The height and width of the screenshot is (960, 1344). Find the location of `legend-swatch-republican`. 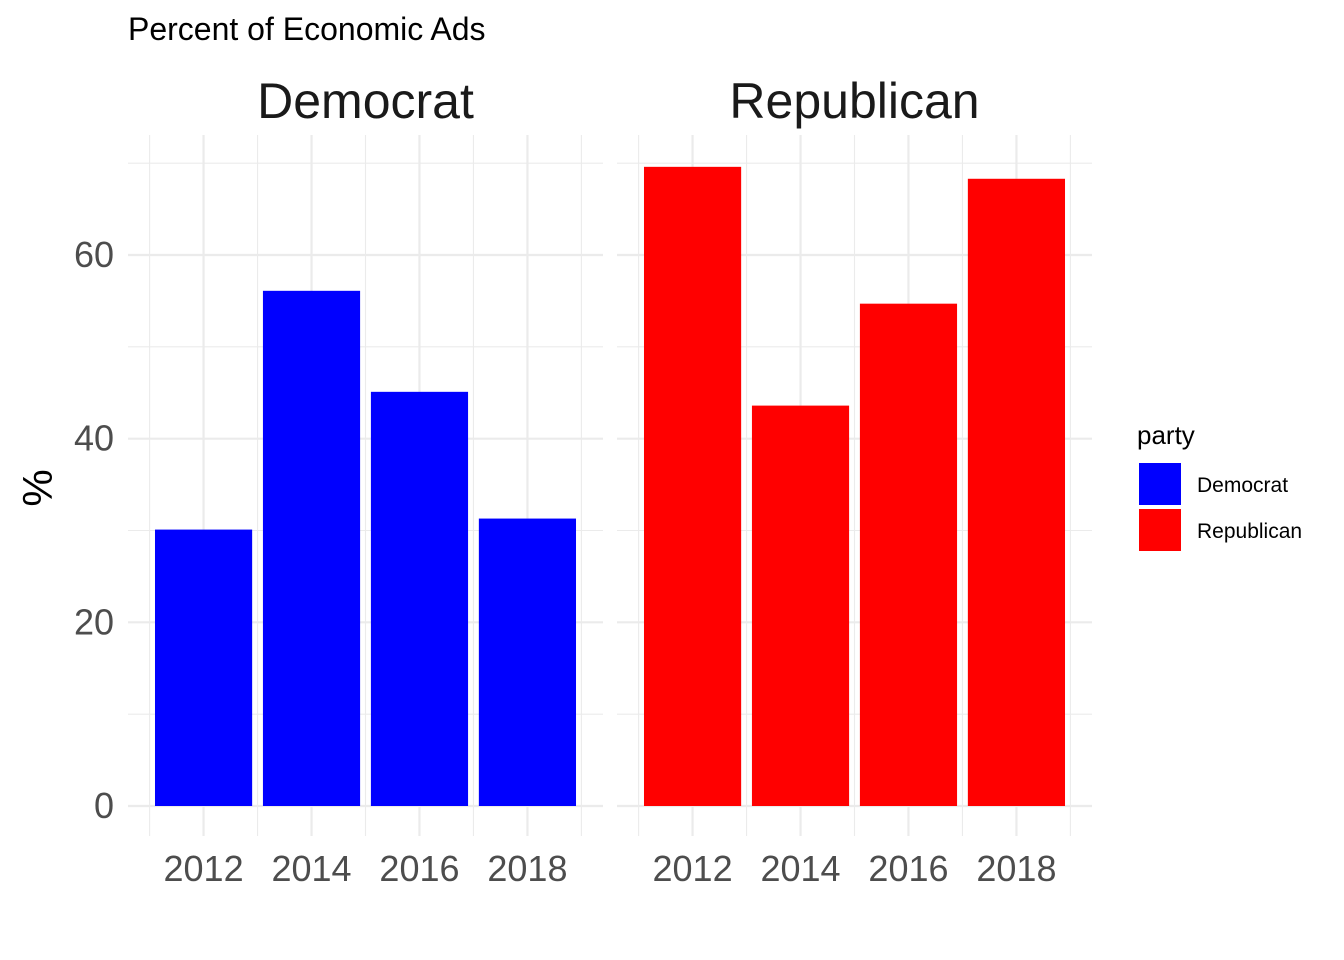

legend-swatch-republican is located at coordinates (1160, 530).